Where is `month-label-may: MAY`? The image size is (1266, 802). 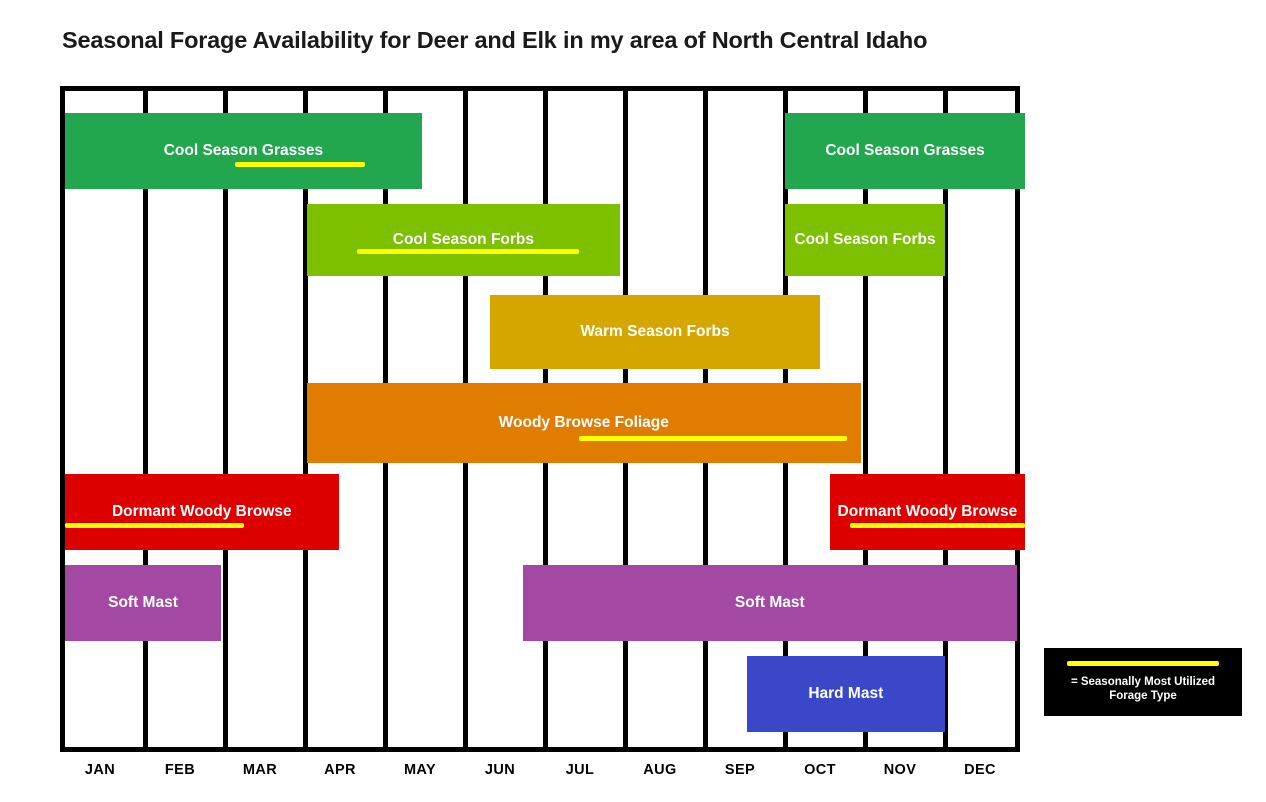
month-label-may: MAY is located at coordinates (420, 770).